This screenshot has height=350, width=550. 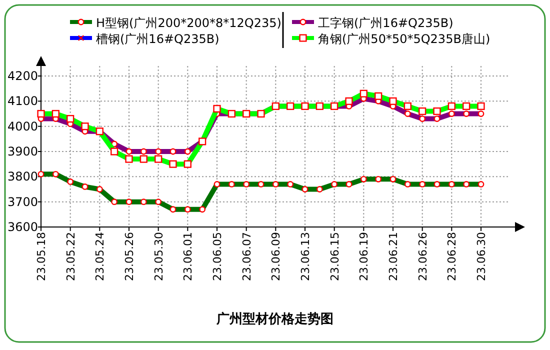 I want to click on x-tick-label: 23.06.30, so click(x=481, y=256).